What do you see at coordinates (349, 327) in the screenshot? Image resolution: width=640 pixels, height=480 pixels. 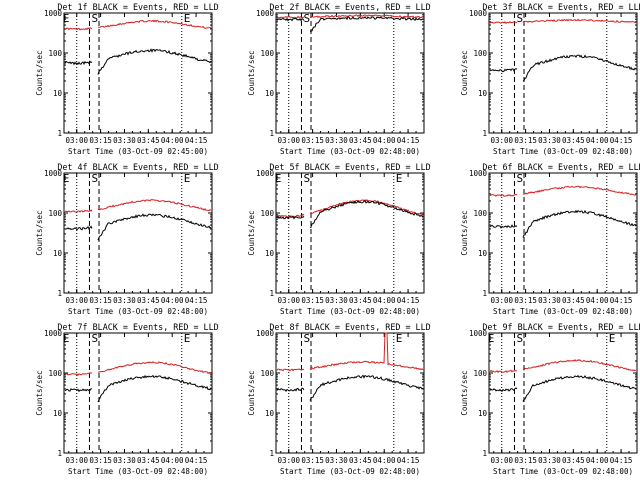 I see `chart-title: Det 8f BLACK = Events, RED = LLD` at bounding box center [349, 327].